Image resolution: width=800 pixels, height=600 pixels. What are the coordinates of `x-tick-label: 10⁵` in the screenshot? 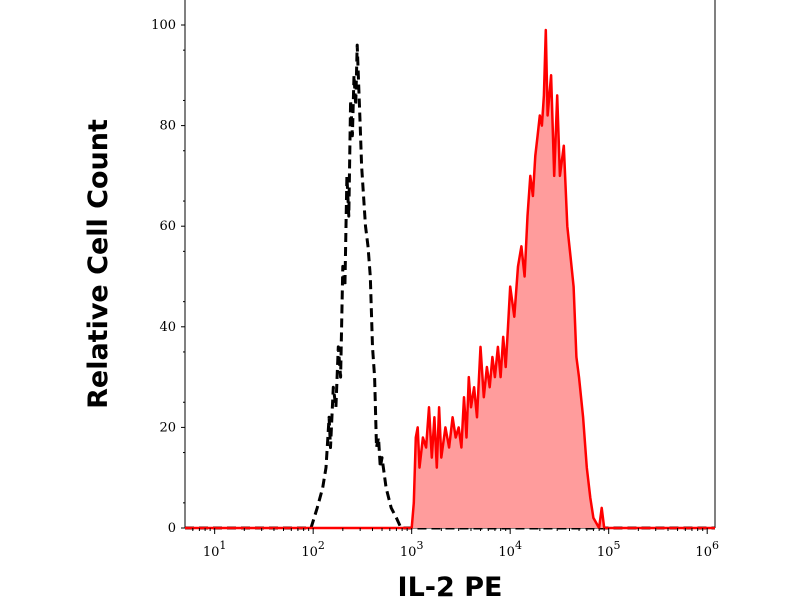 It's located at (609, 549).